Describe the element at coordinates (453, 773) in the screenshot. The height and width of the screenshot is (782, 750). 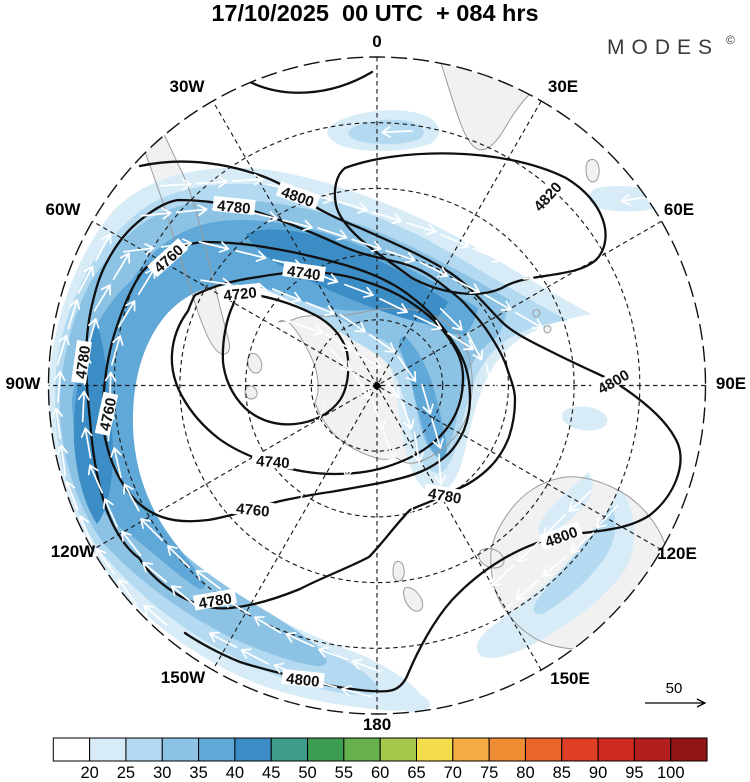
I see `svg-text: 70` at that location.